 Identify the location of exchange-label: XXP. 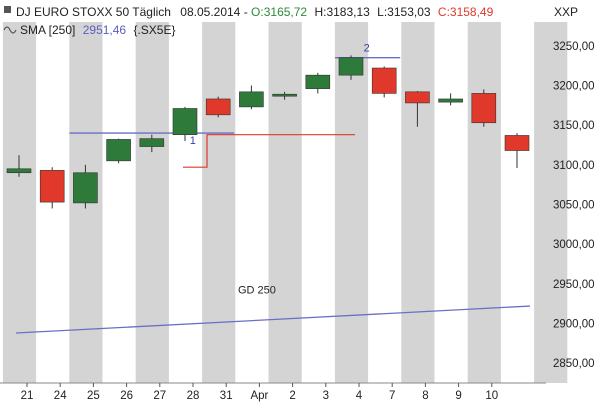
(566, 12).